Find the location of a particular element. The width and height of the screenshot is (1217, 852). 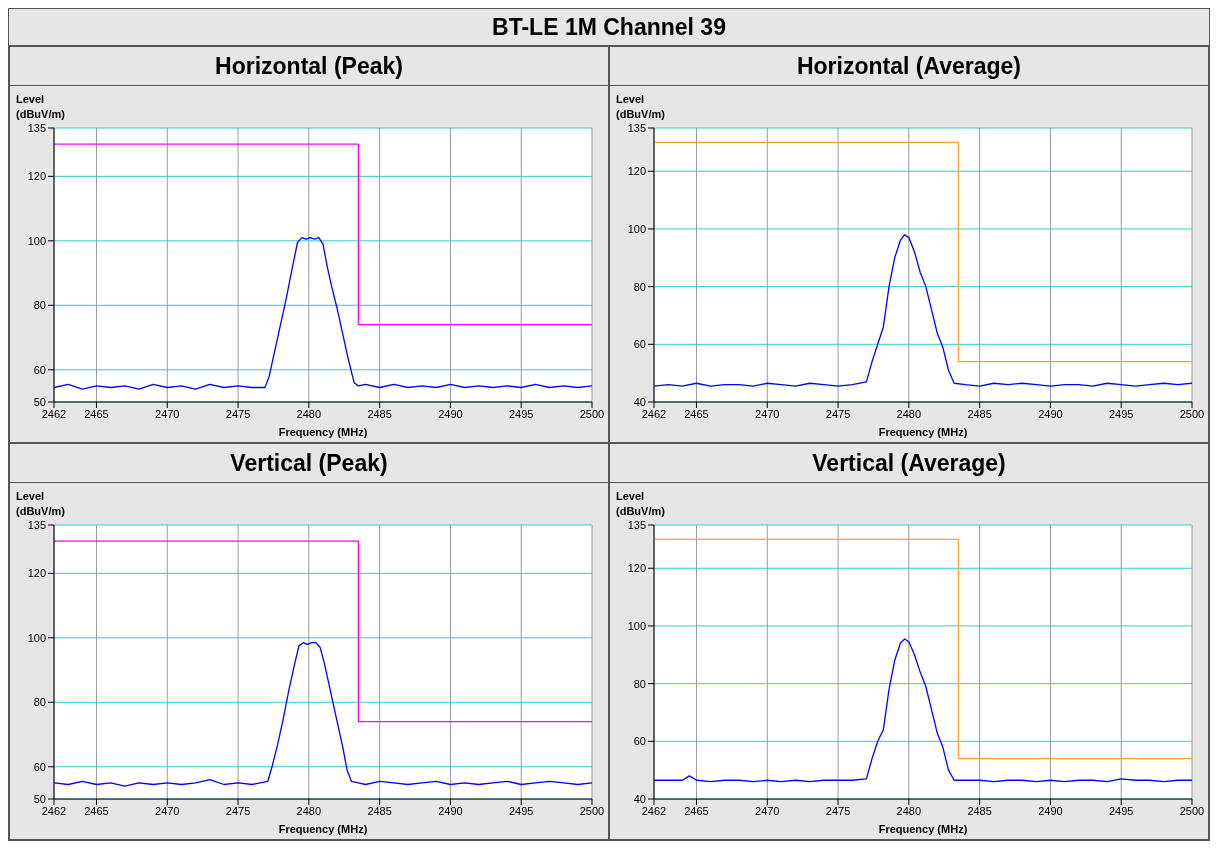

chart-title: Horizontal (Peak) is located at coordinates (309, 66).